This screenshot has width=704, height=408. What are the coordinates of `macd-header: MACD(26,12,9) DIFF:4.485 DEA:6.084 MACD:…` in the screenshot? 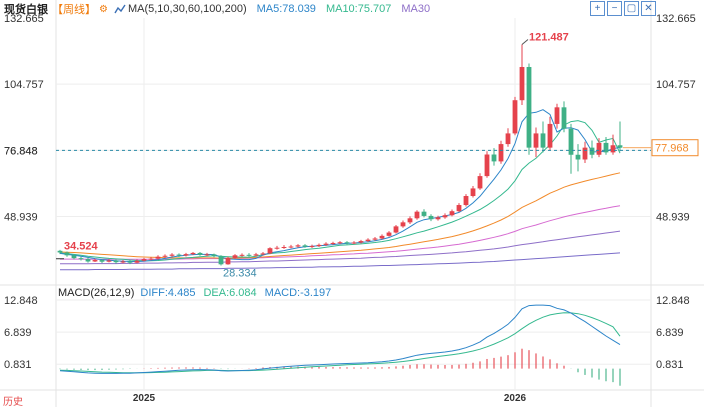 It's located at (194, 293).